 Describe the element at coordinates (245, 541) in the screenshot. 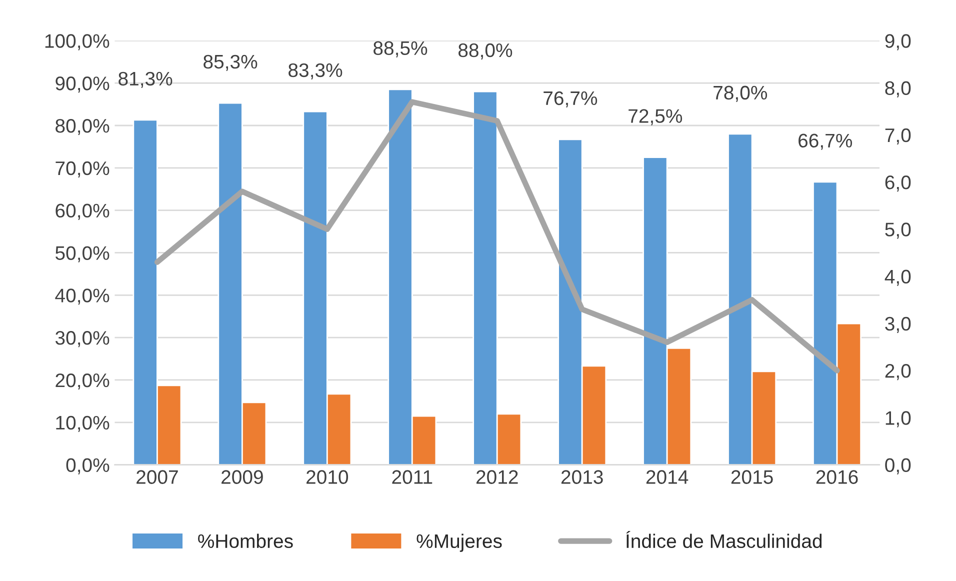

I see `legend-label: %Hombres` at that location.